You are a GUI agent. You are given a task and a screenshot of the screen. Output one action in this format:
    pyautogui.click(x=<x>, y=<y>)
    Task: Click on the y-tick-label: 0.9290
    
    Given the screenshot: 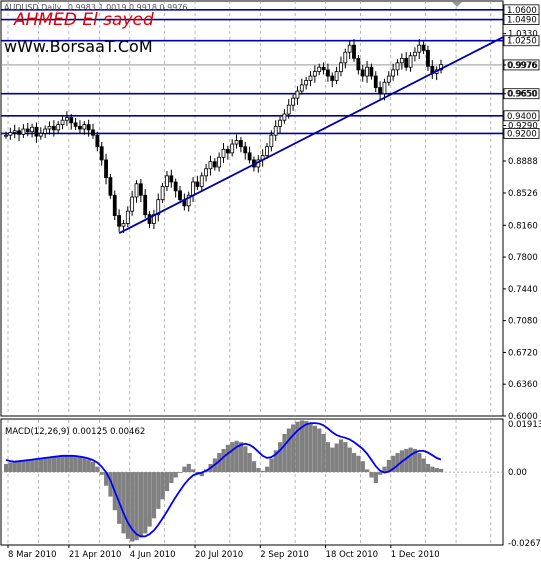 What is the action you would take?
    pyautogui.click(x=523, y=127)
    